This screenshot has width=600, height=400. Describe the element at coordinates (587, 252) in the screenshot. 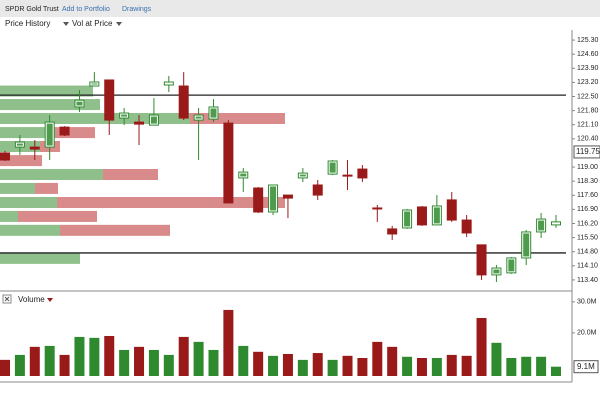

I see `y-tick-label: 114.80` at that location.